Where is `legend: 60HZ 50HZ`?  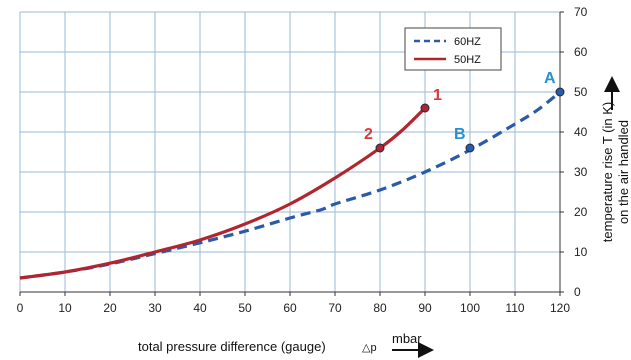
legend: 60HZ 50HZ is located at coordinates (453, 49).